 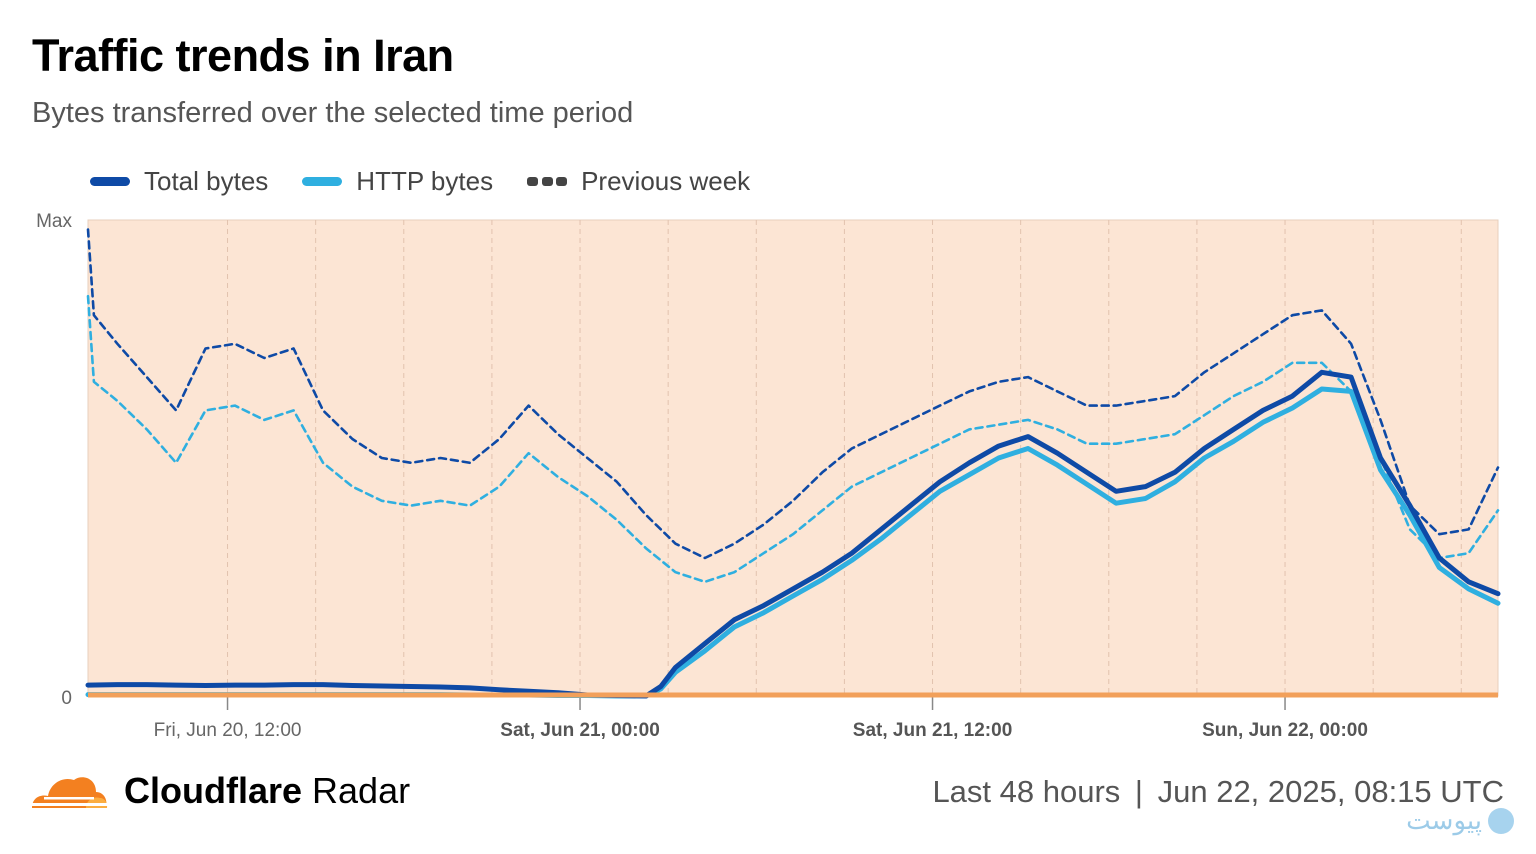 I want to click on cloudflare-cloud-icon, so click(x=69, y=792).